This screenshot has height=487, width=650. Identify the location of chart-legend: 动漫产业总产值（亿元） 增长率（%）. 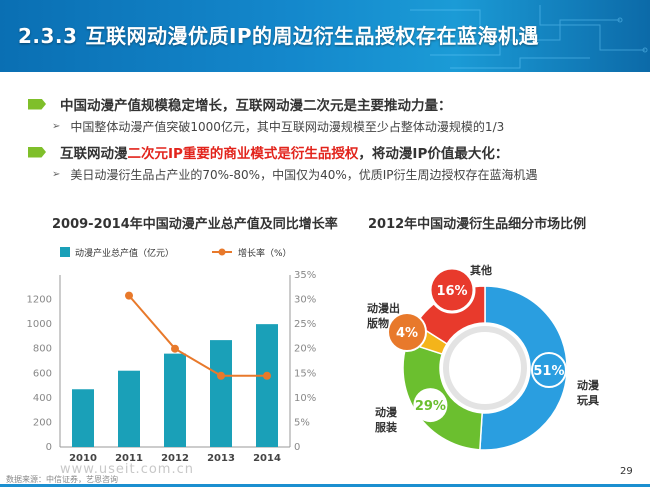
(176, 253).